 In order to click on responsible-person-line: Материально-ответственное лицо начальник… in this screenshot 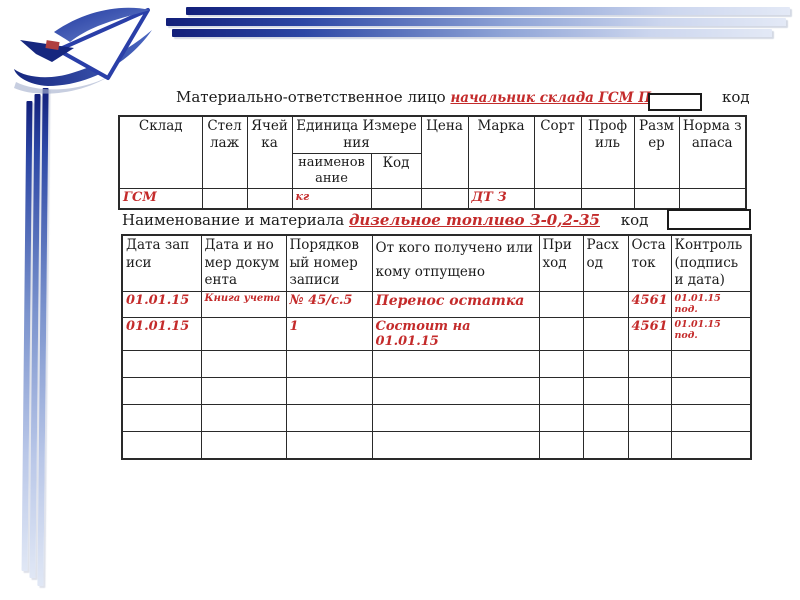, I will do `click(463, 97)`.